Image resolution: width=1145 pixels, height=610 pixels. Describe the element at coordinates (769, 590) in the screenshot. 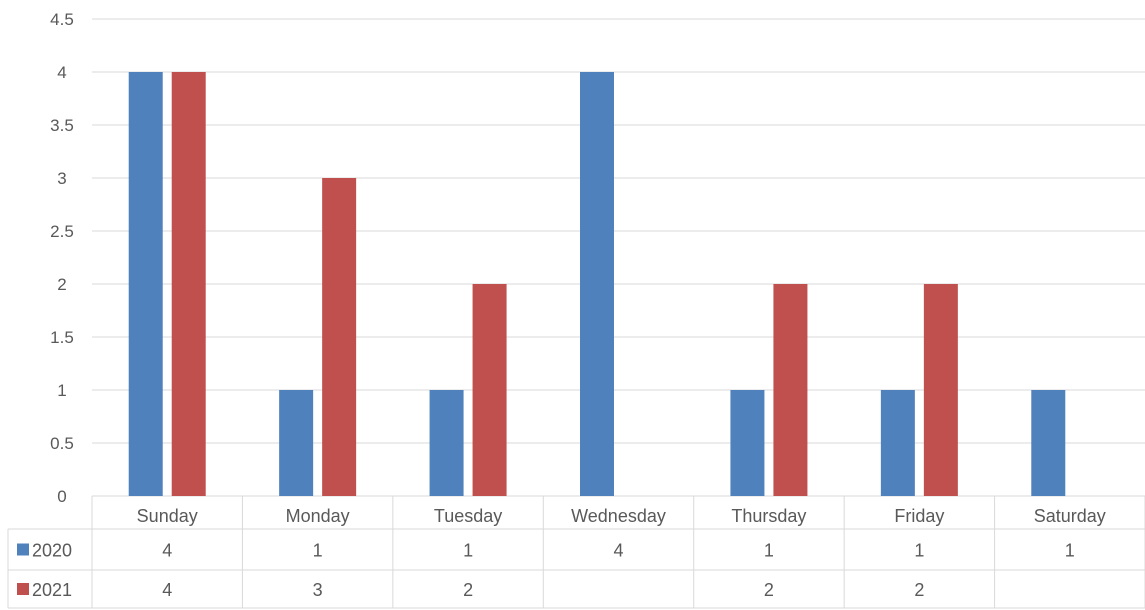

I see `table-cell-2021-thursday: 2` at that location.